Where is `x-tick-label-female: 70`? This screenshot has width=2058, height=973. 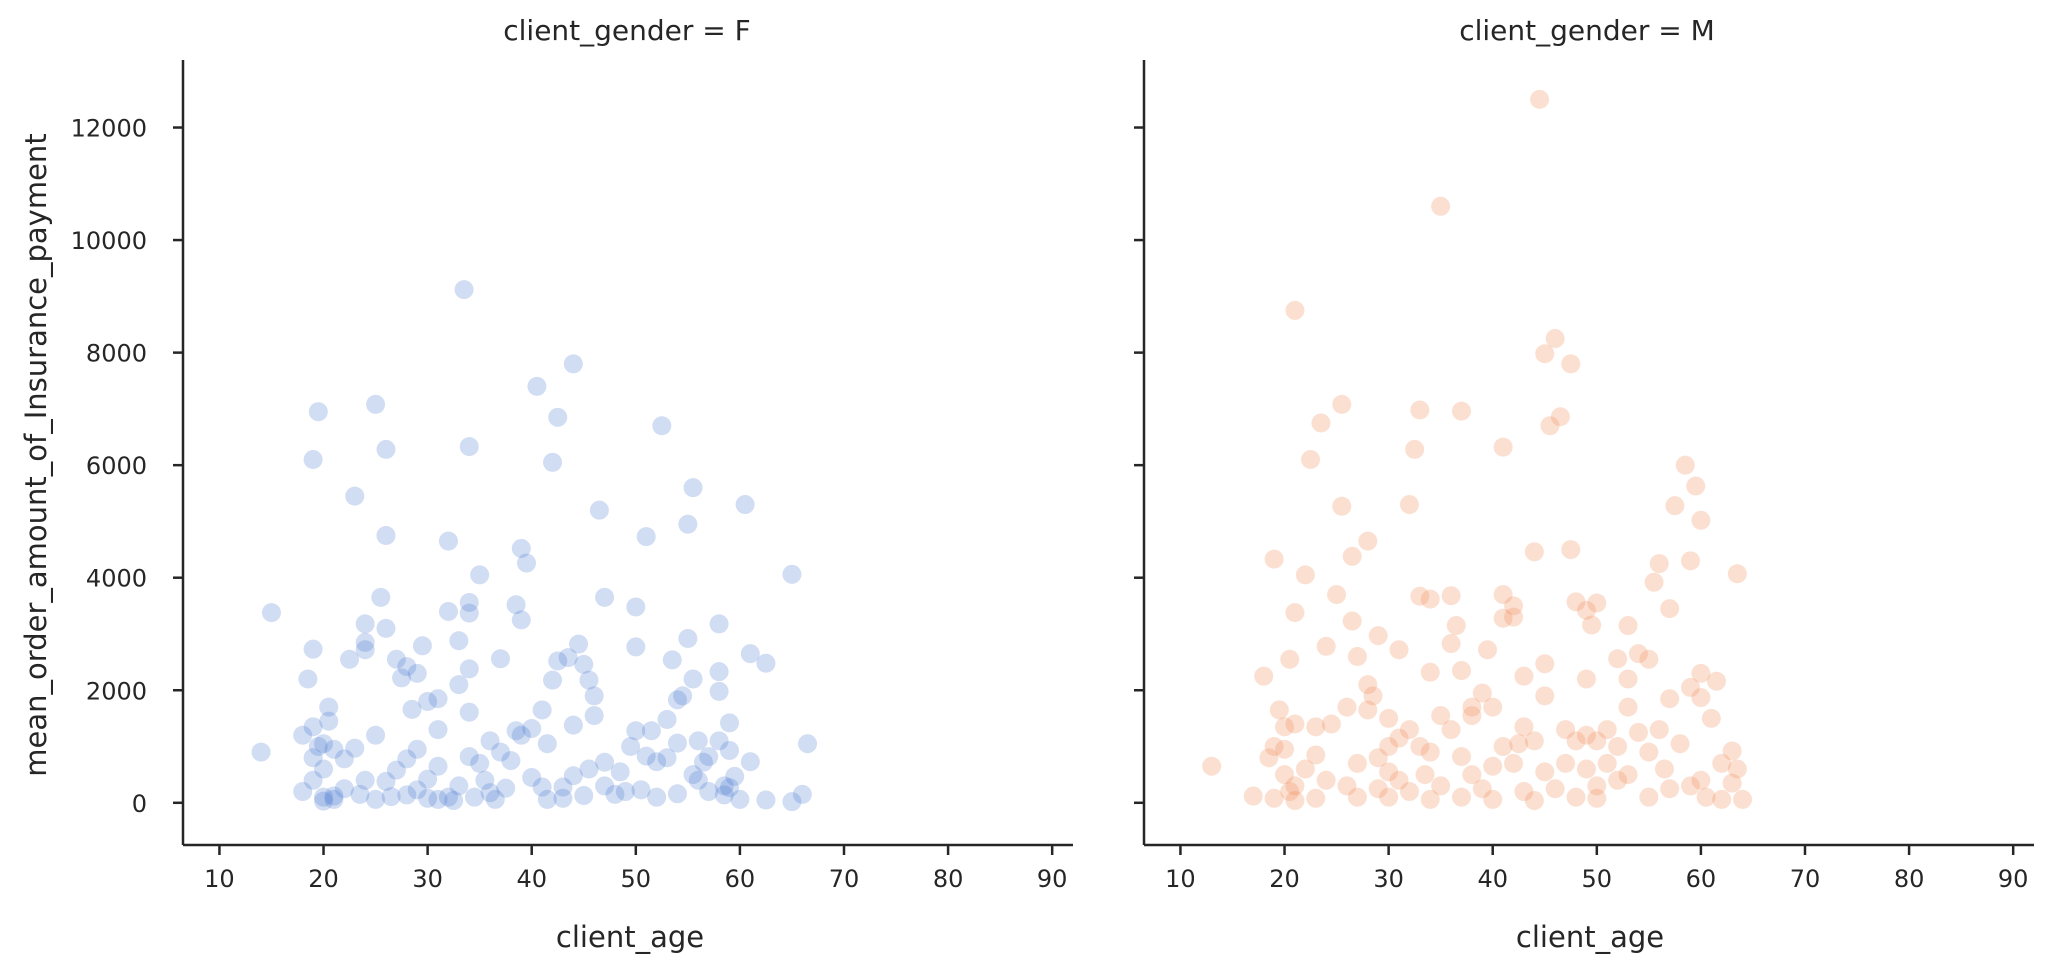
x-tick-label-female: 70 is located at coordinates (844, 879).